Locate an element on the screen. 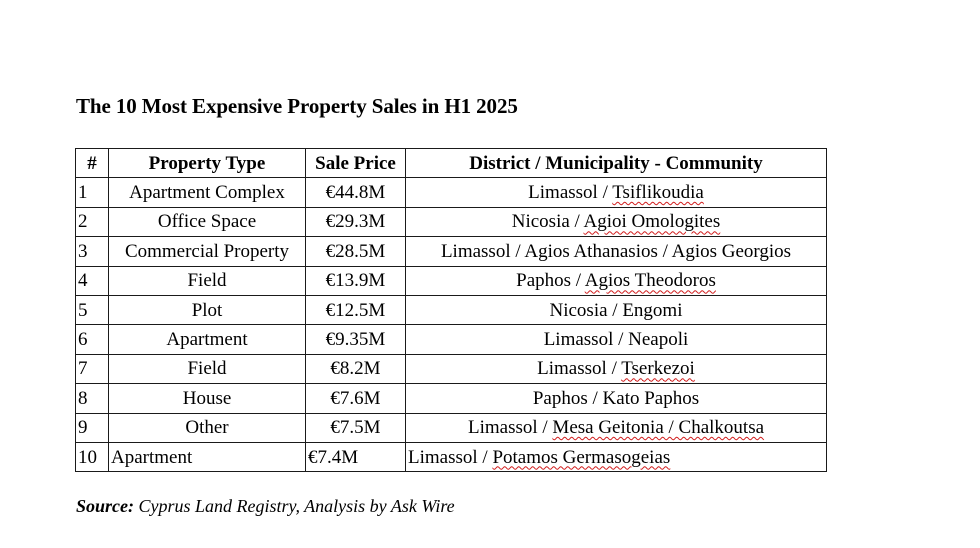  sale-price-cell: €7.4M is located at coordinates (355, 457).